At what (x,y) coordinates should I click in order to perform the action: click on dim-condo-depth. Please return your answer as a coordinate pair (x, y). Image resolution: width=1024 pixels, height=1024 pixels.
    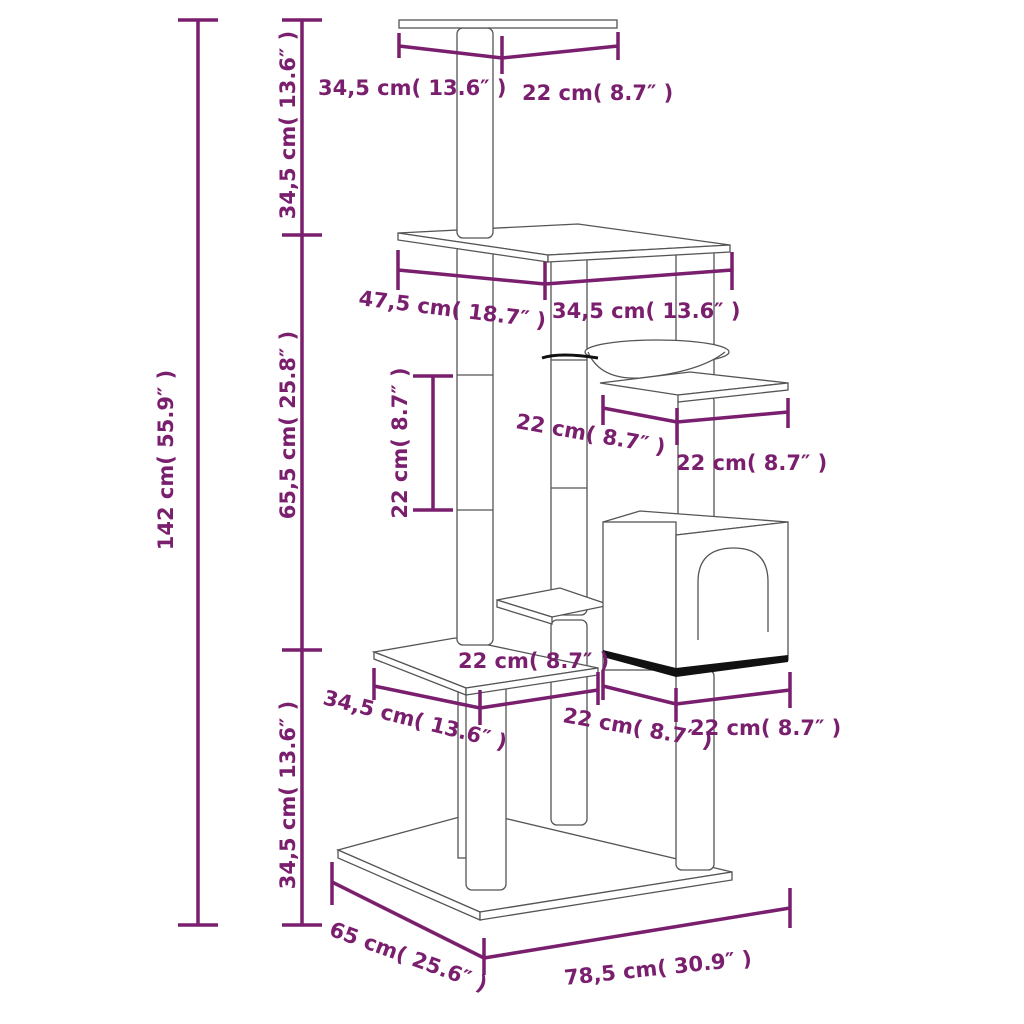
    Looking at the image, I should click on (639, 696).